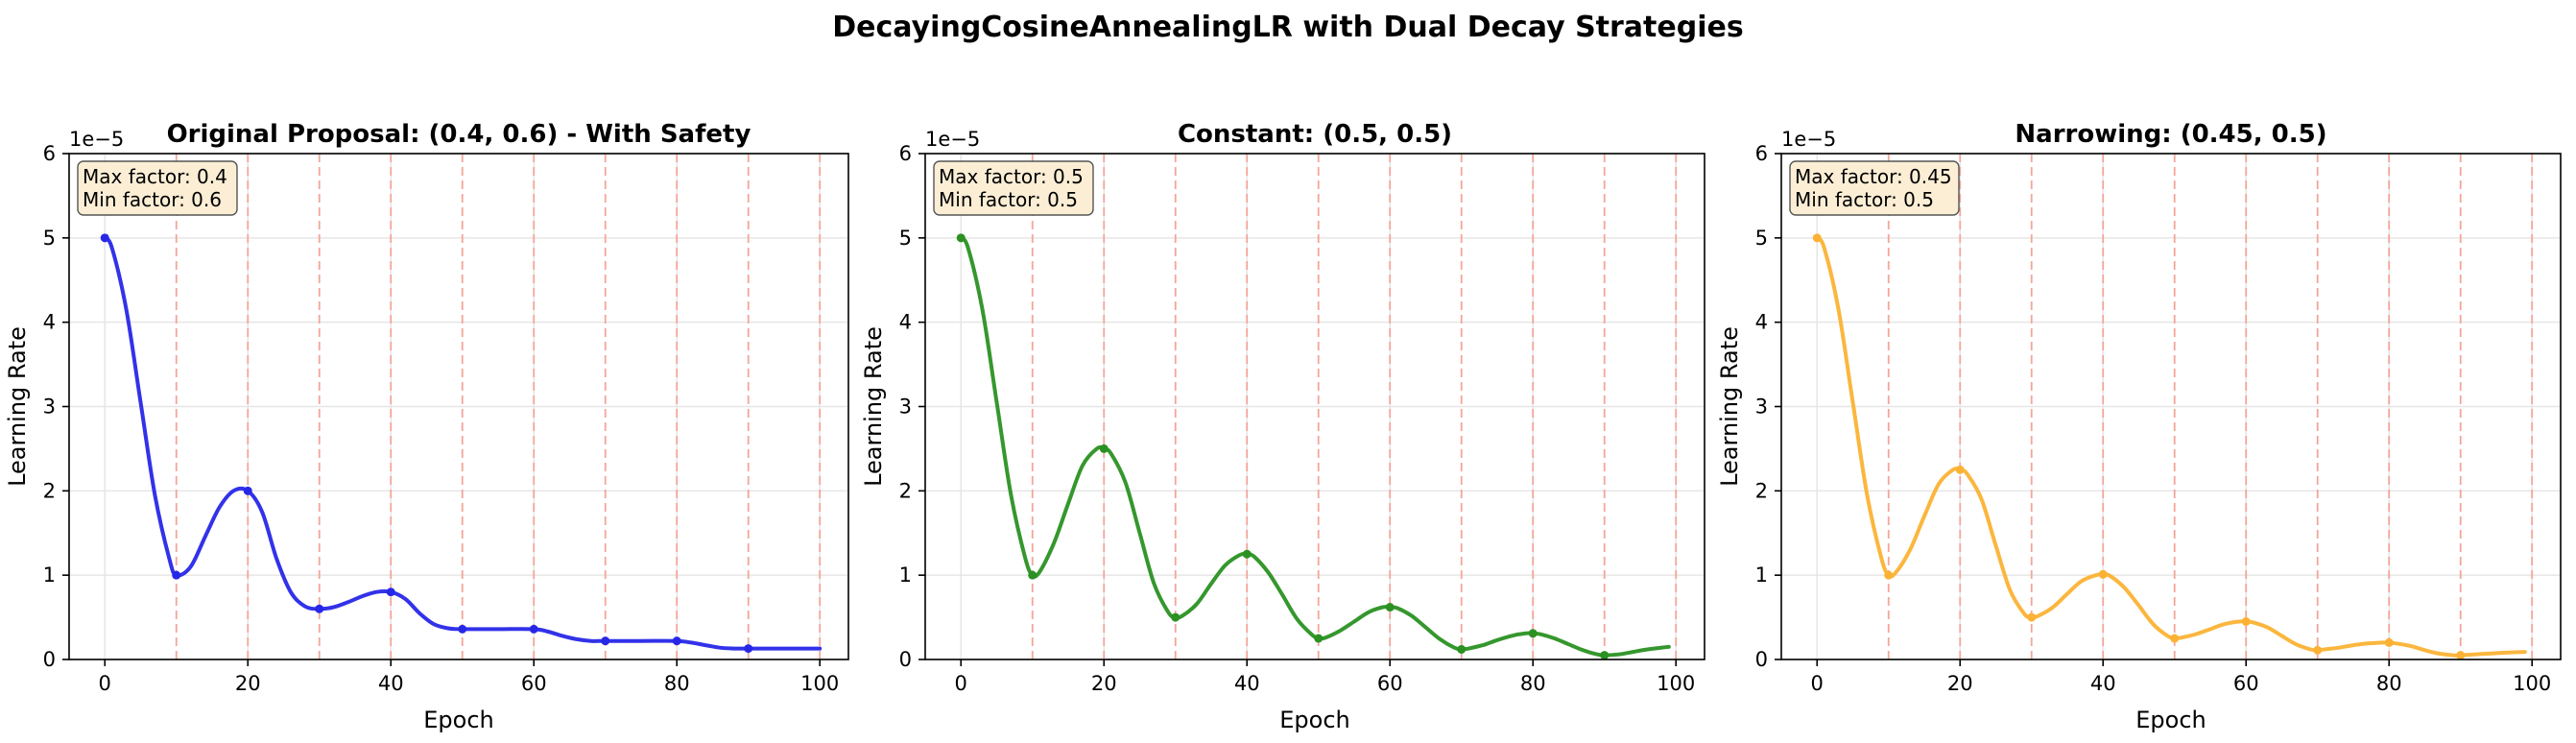 Image resolution: width=2576 pixels, height=743 pixels. What do you see at coordinates (1873, 176) in the screenshot?
I see `annotation-text: Max factor: 0.45` at bounding box center [1873, 176].